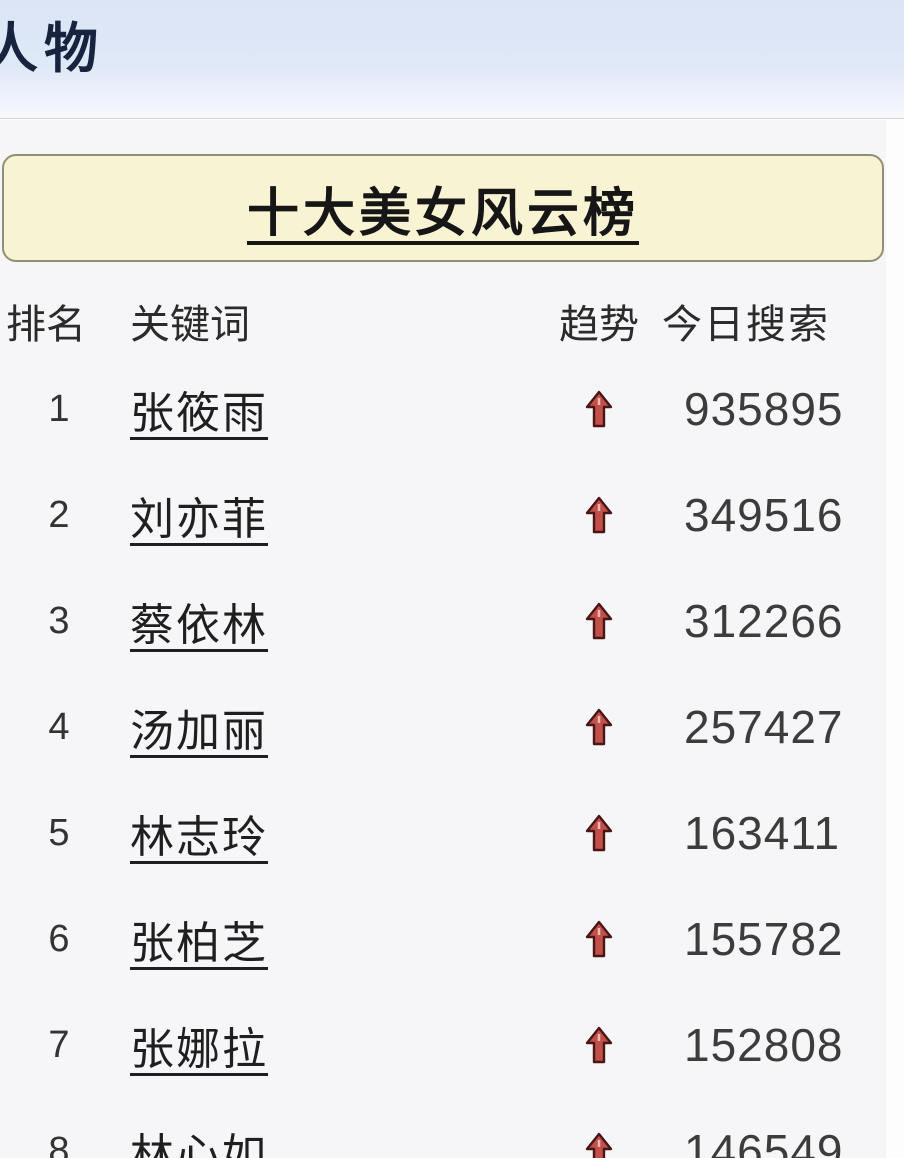 The height and width of the screenshot is (1158, 904). Describe the element at coordinates (443, 1045) in the screenshot. I see `table-row: 7 张娜拉 152808` at that location.